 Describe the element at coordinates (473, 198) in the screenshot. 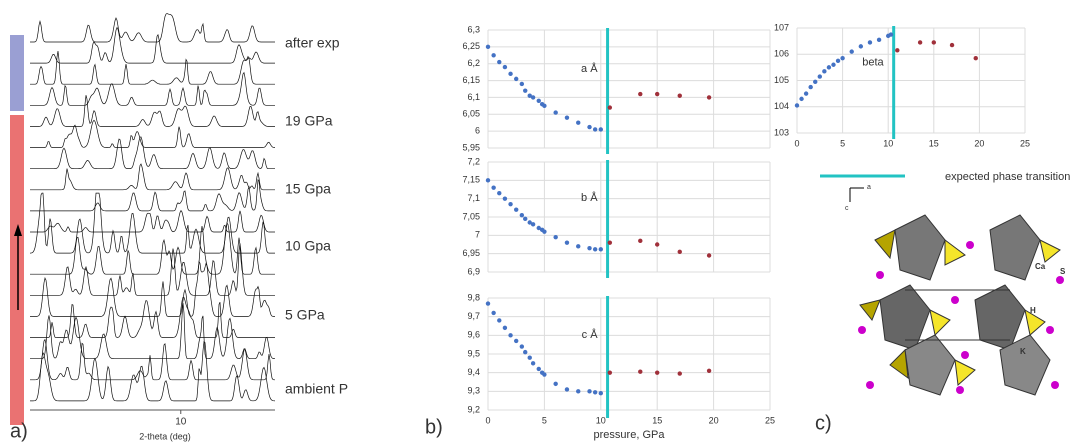

I see `y-tick-label: 7,1` at that location.